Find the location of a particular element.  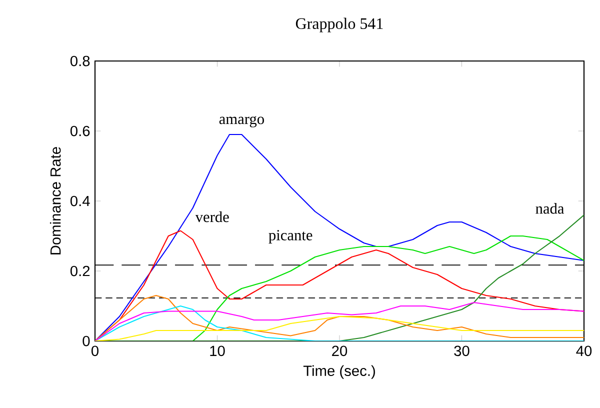

x-tick-label: 40 is located at coordinates (584, 351).